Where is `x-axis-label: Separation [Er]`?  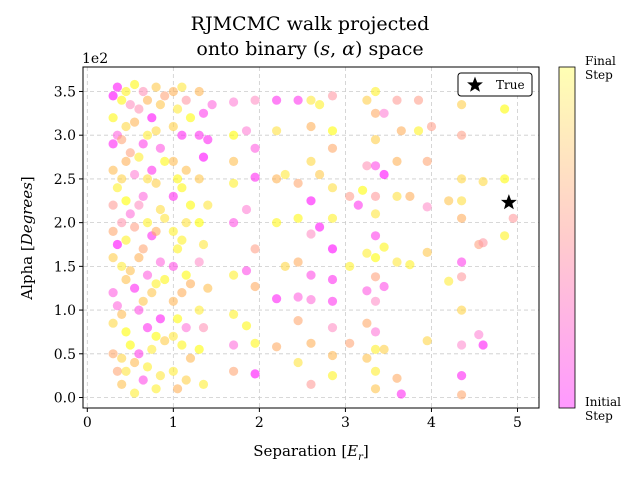
x-axis-label: Separation [Er] is located at coordinates (311, 452).